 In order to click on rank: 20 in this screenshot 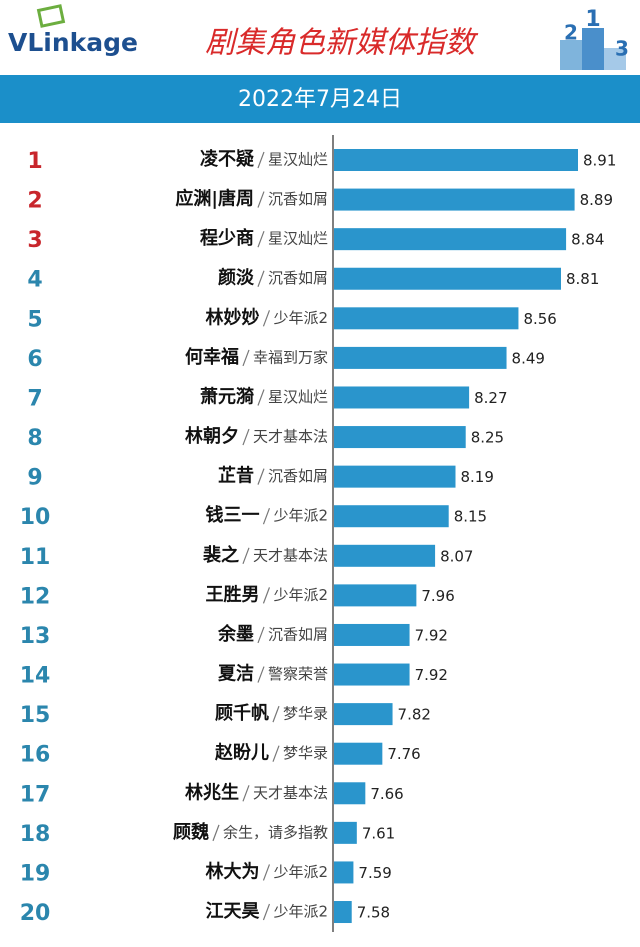, I will do `click(35, 913)`.